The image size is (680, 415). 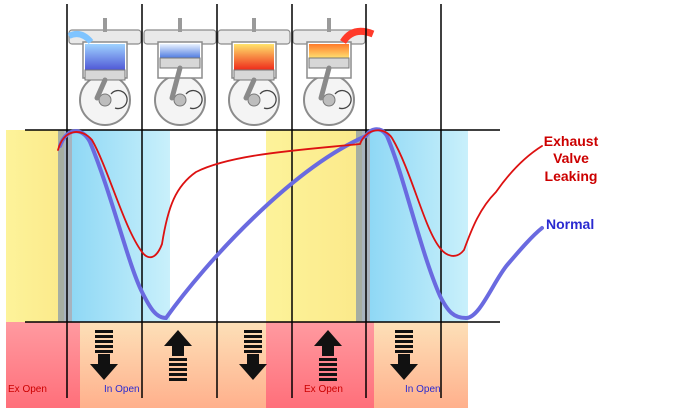 I want to click on exhaust-open-zone-right, so click(x=314, y=226).